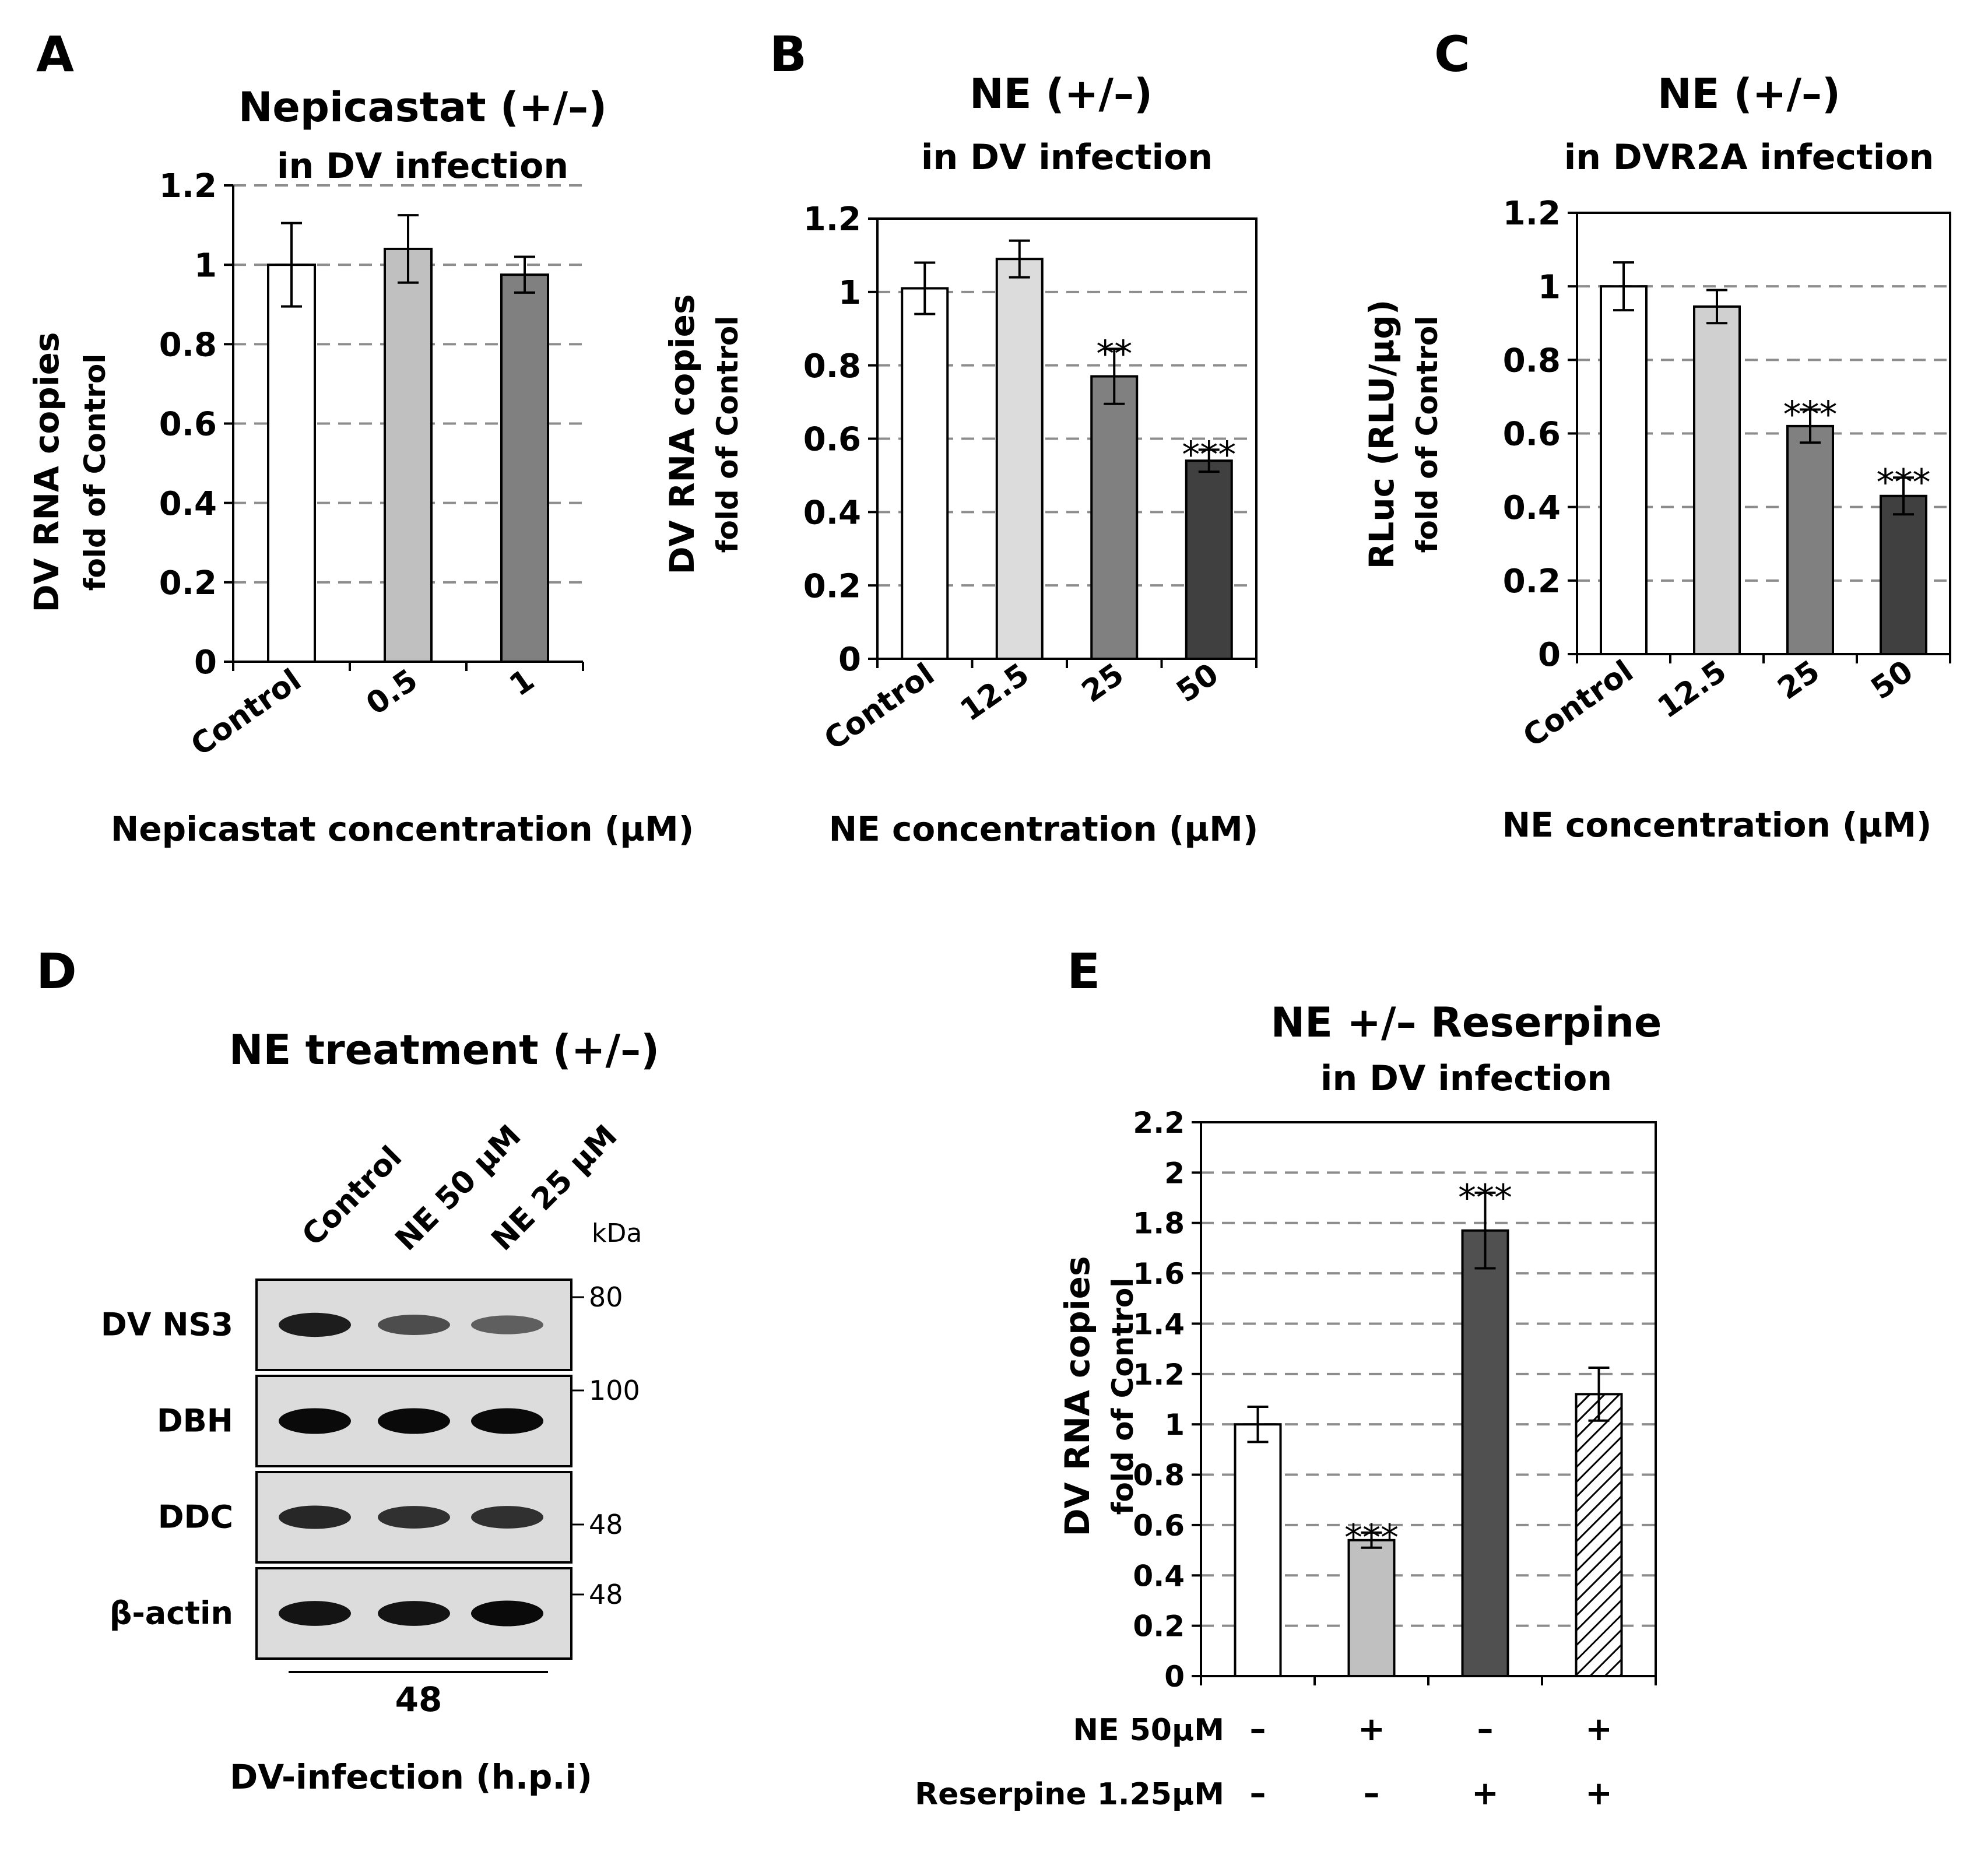  Describe the element at coordinates (1148, 1730) in the screenshot. I see `chart-e-condition-label: NE 50µM` at that location.